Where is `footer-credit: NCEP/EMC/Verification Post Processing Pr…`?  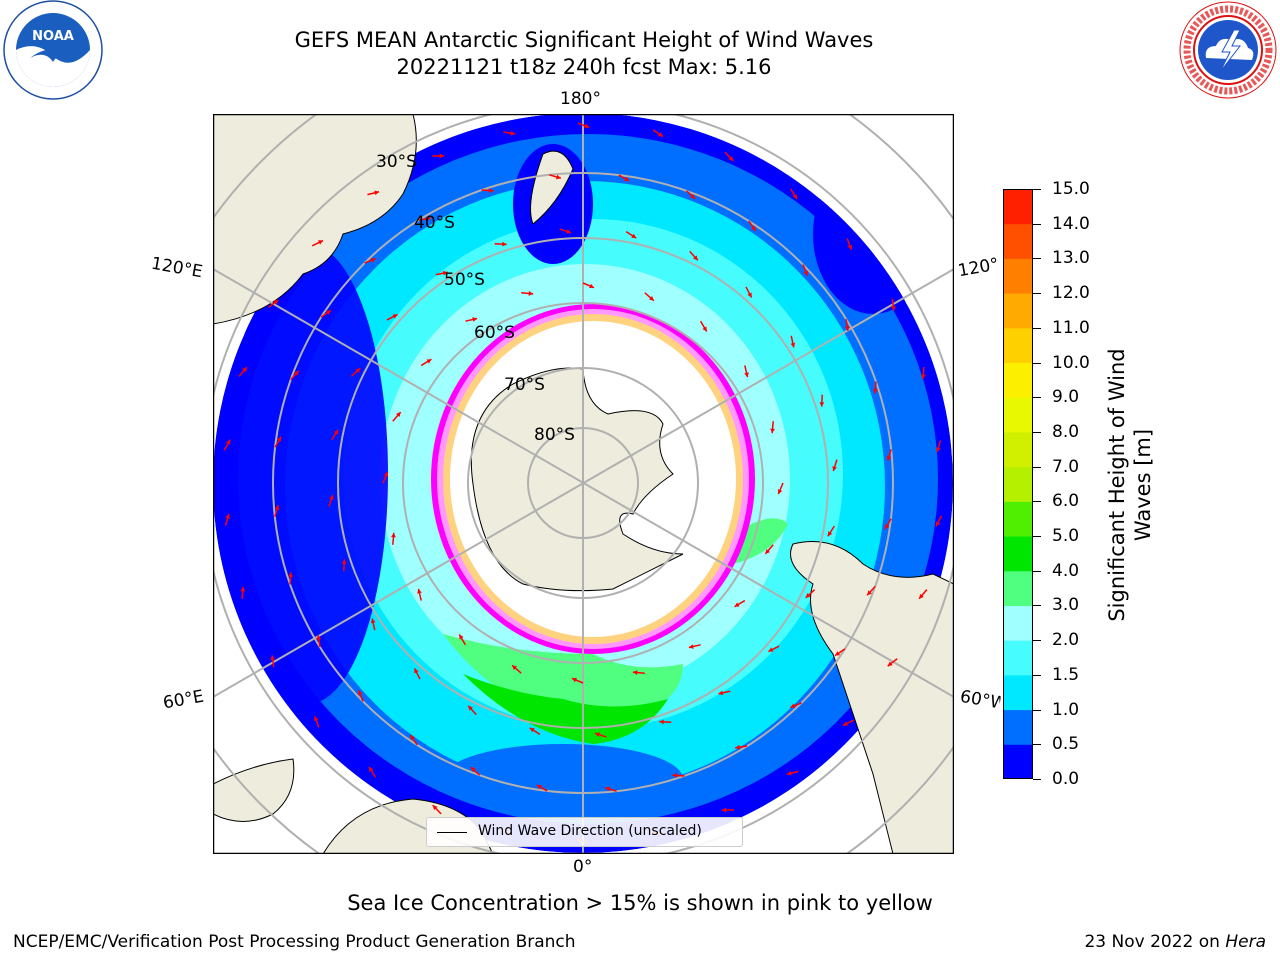 footer-credit: NCEP/EMC/Verification Post Processing Pr… is located at coordinates (294, 942).